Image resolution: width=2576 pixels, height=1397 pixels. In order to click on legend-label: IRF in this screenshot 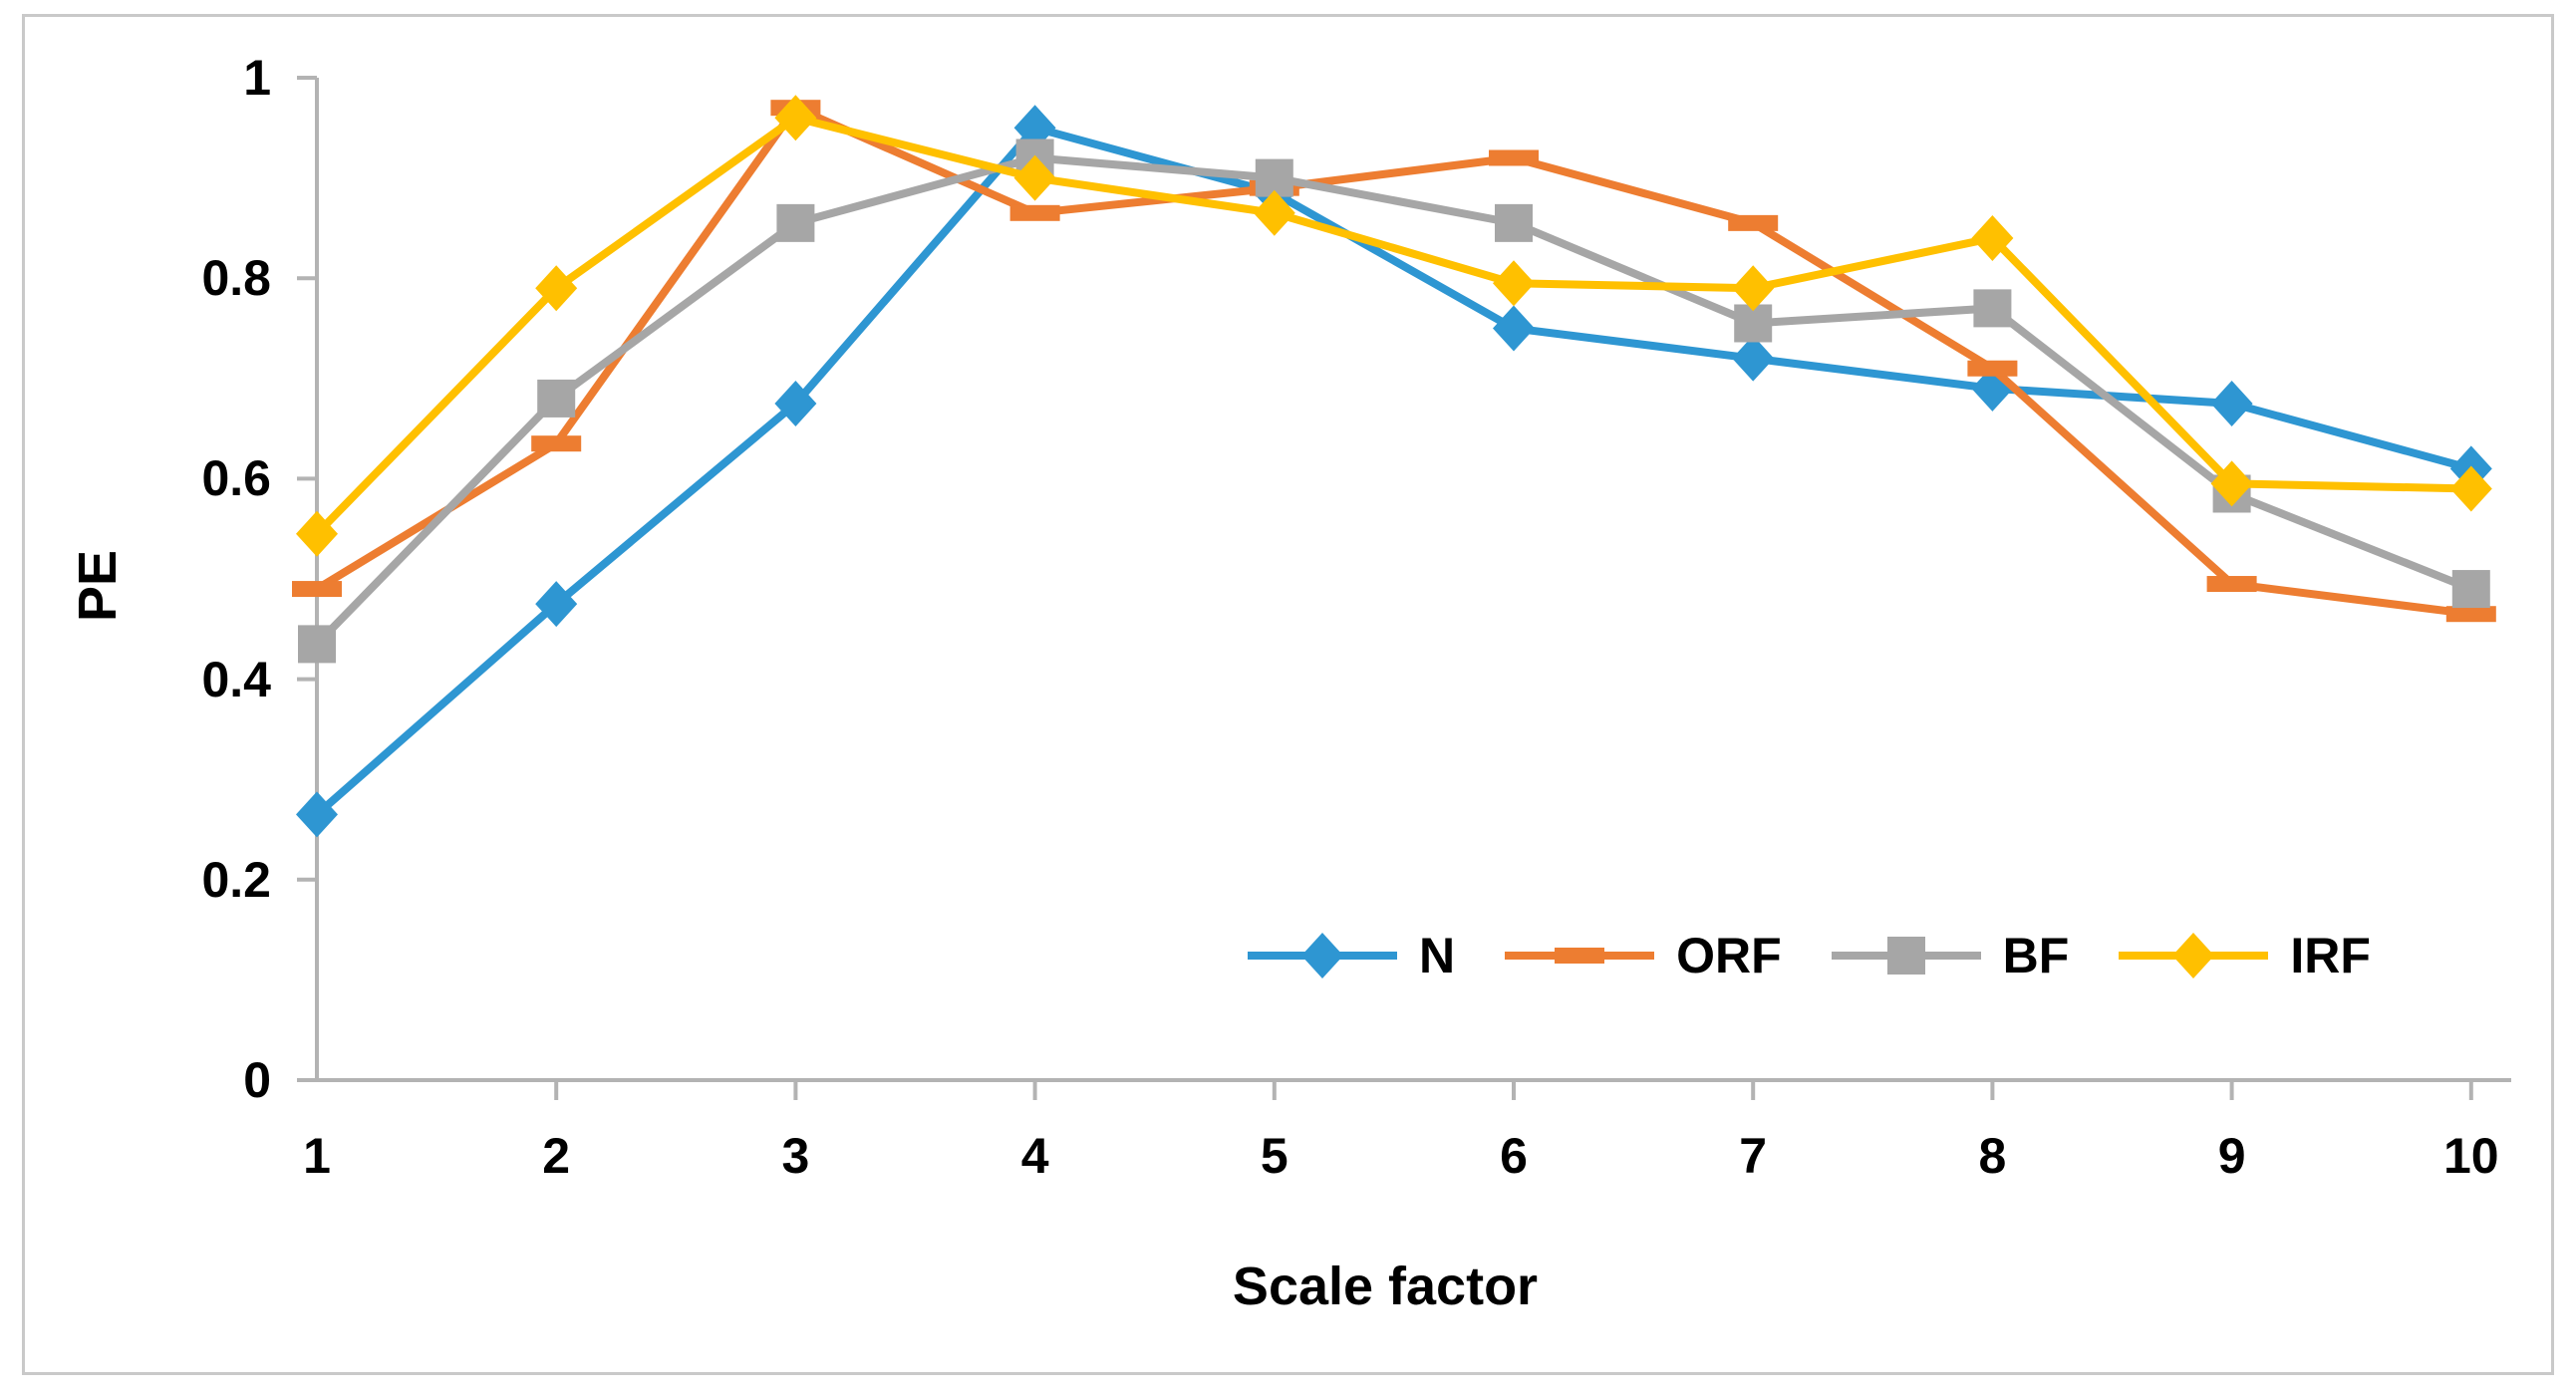, I will do `click(2330, 955)`.